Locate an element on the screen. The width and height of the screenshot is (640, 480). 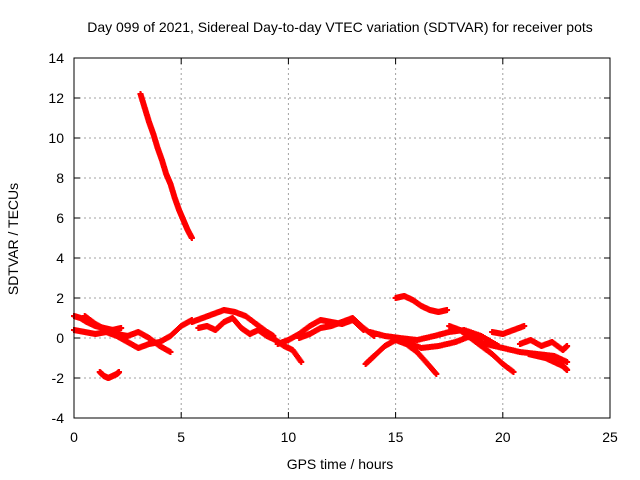
x-tick-label: 20 is located at coordinates (503, 437).